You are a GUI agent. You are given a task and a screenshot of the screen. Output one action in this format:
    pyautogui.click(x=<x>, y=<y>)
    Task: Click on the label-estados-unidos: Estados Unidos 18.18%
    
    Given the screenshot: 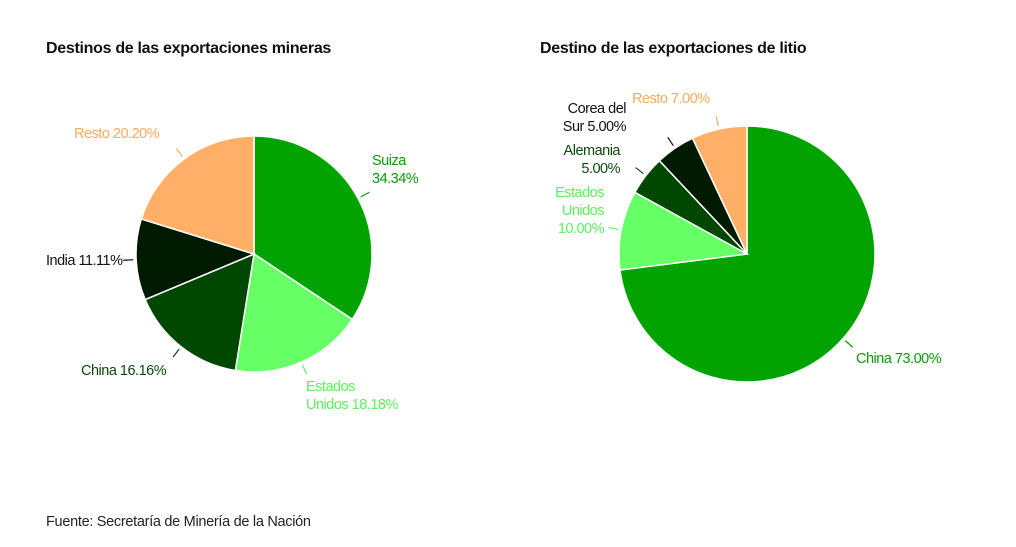 What is the action you would take?
    pyautogui.click(x=352, y=396)
    